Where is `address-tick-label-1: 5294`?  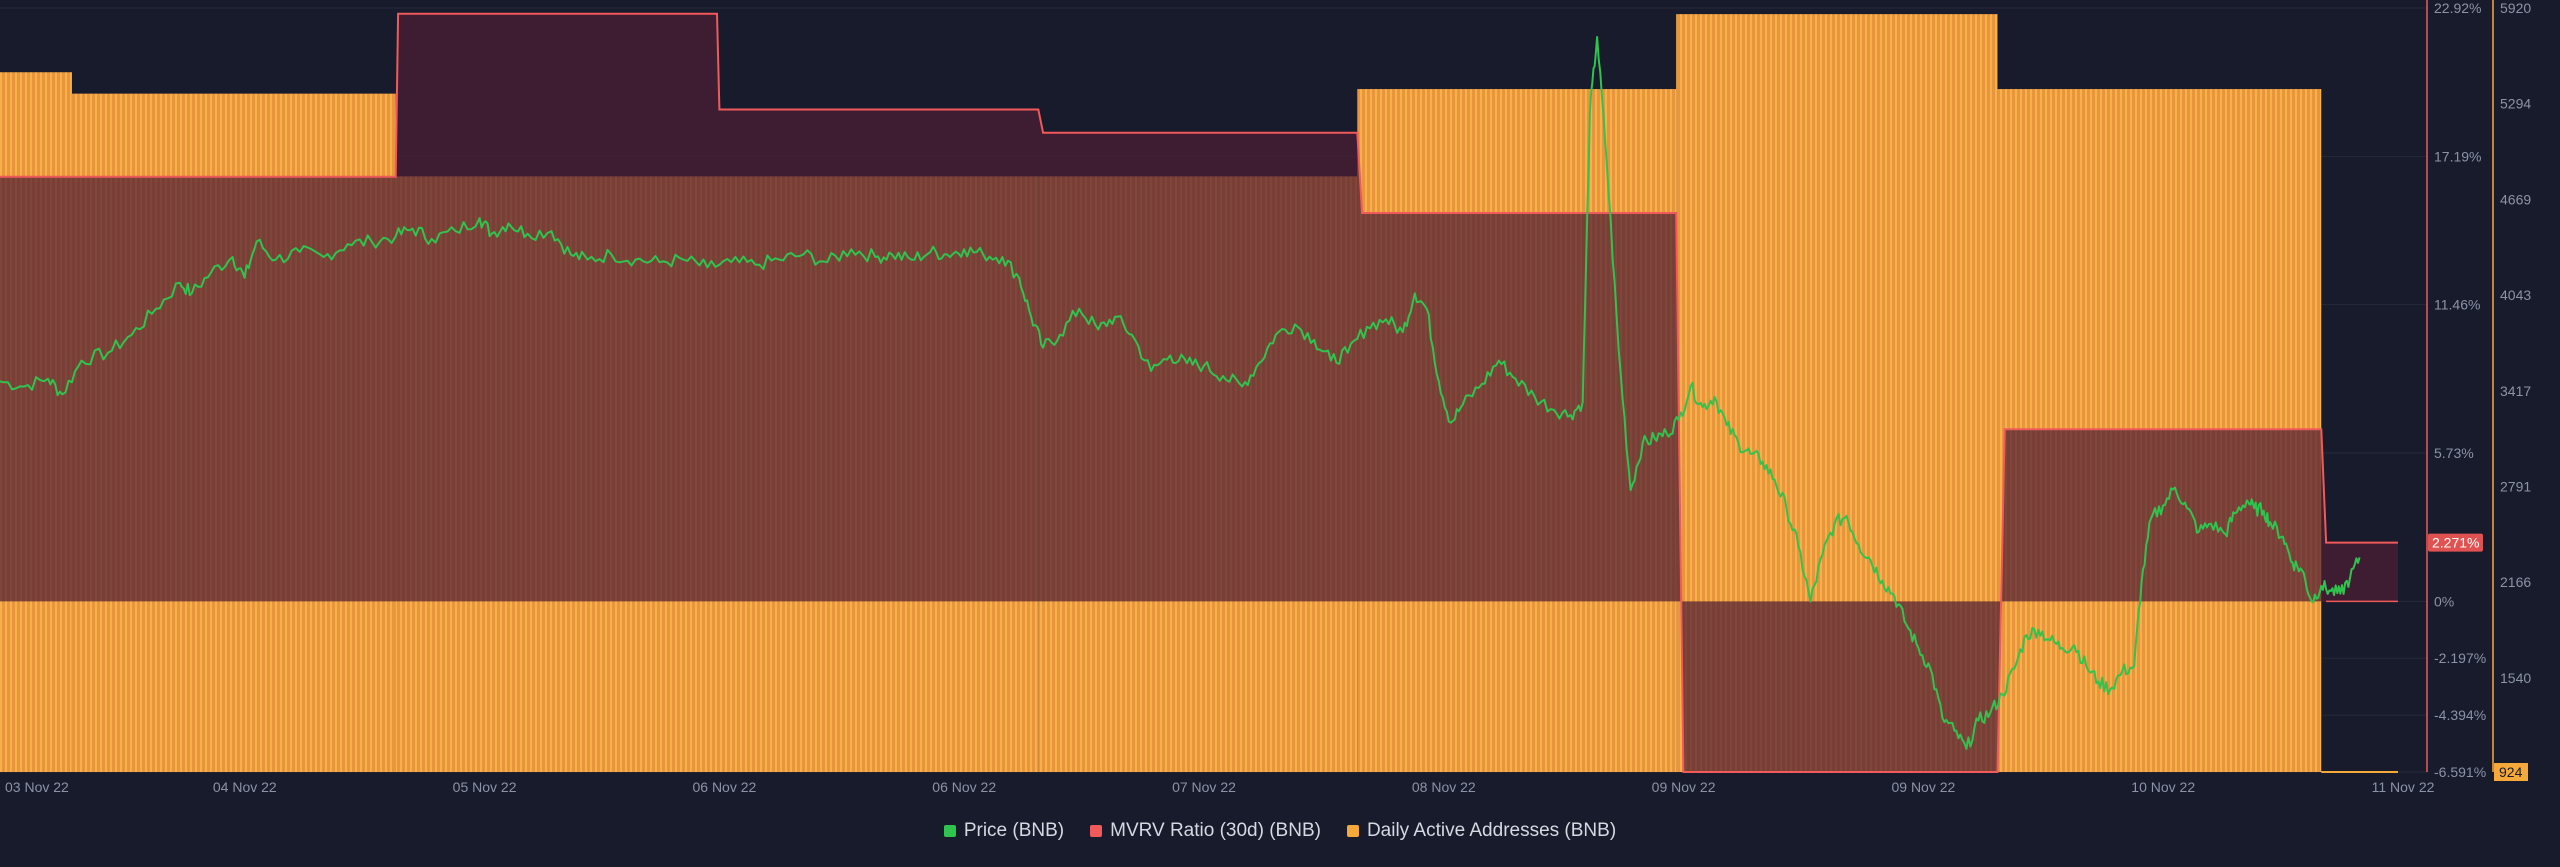 address-tick-label-1: 5294 is located at coordinates (2515, 104).